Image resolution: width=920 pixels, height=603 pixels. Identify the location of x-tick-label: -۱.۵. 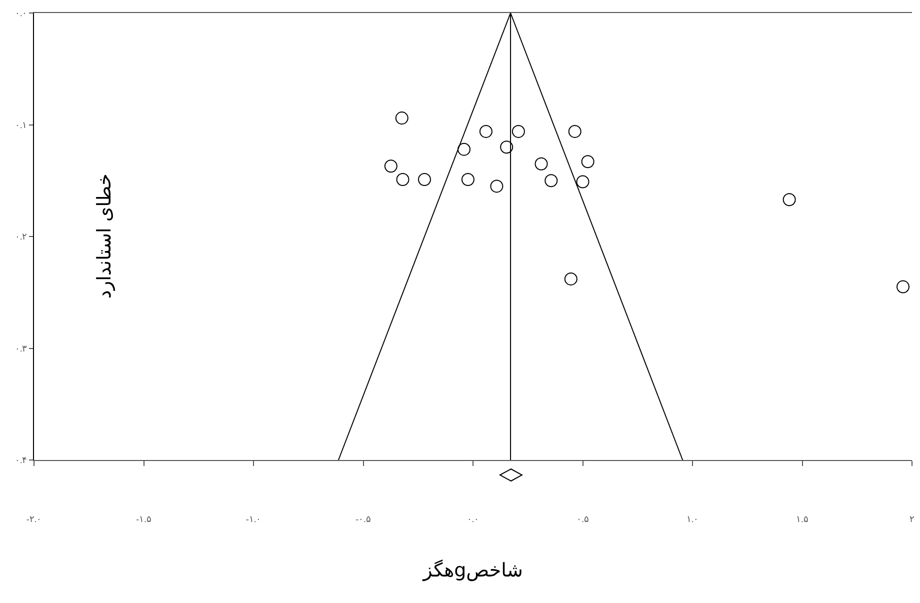
(144, 519).